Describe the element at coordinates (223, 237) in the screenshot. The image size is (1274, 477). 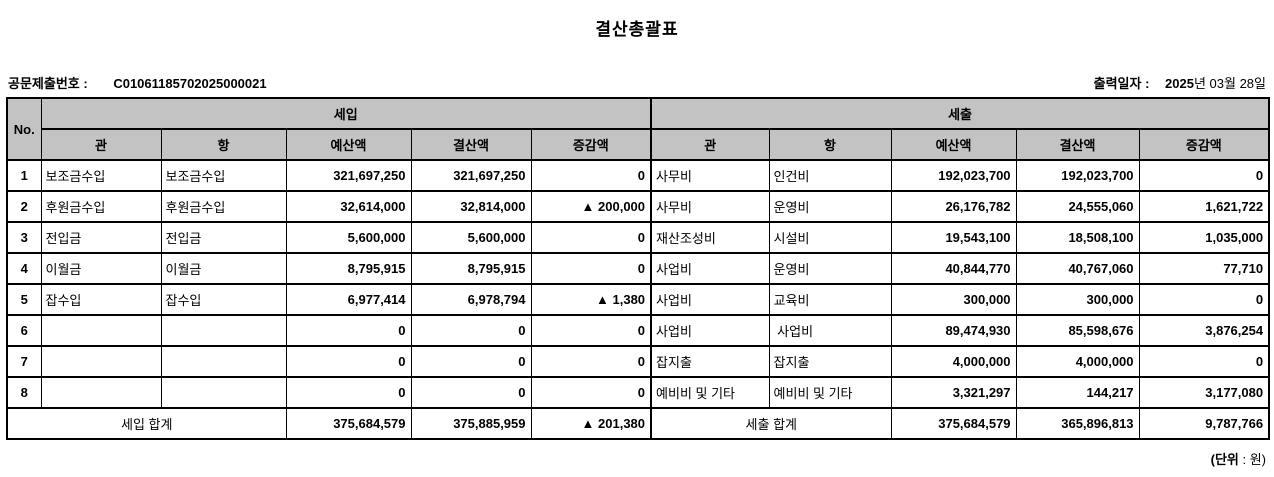
I see `income-hang-cell: 전입금` at that location.